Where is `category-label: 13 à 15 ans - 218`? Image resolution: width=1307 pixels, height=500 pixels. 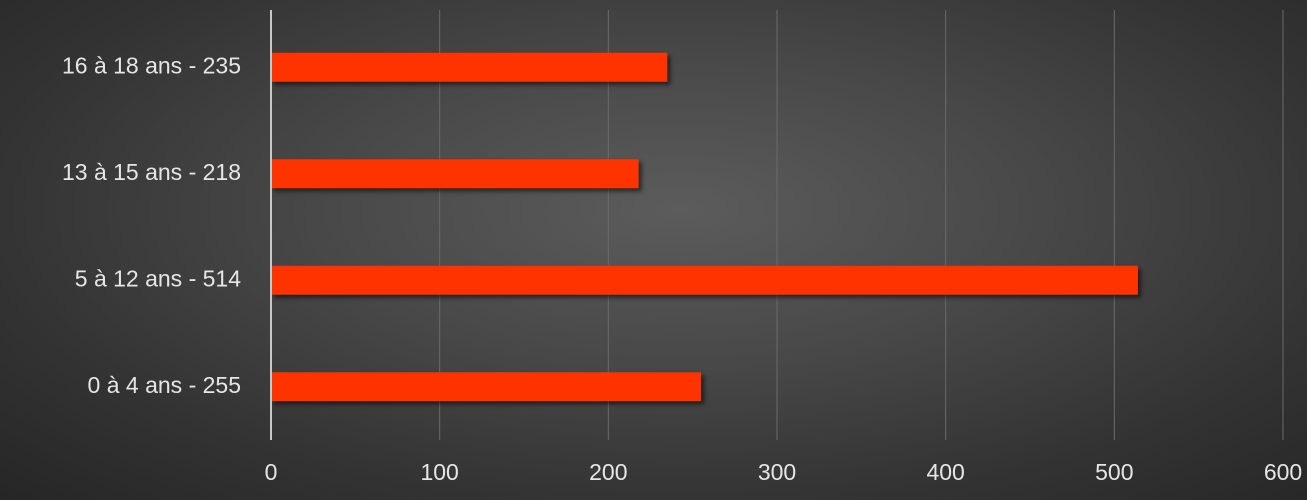 category-label: 13 à 15 ans - 218 is located at coordinates (151, 172).